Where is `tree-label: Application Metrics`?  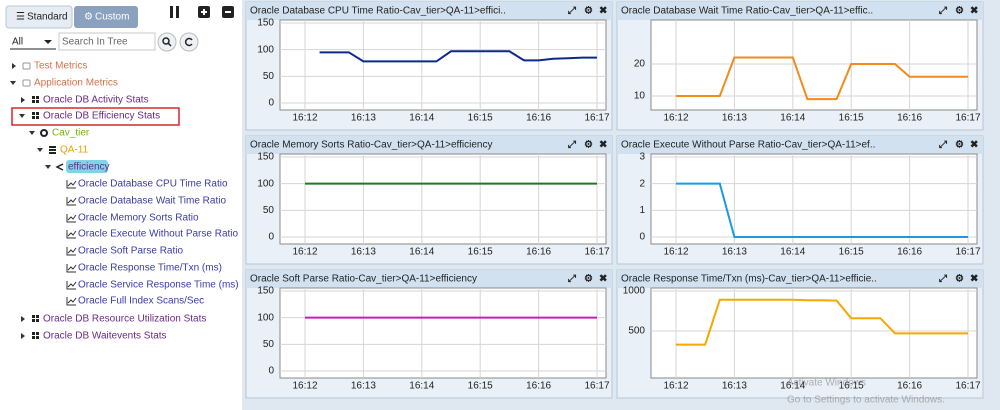
tree-label: Application Metrics is located at coordinates (76, 83).